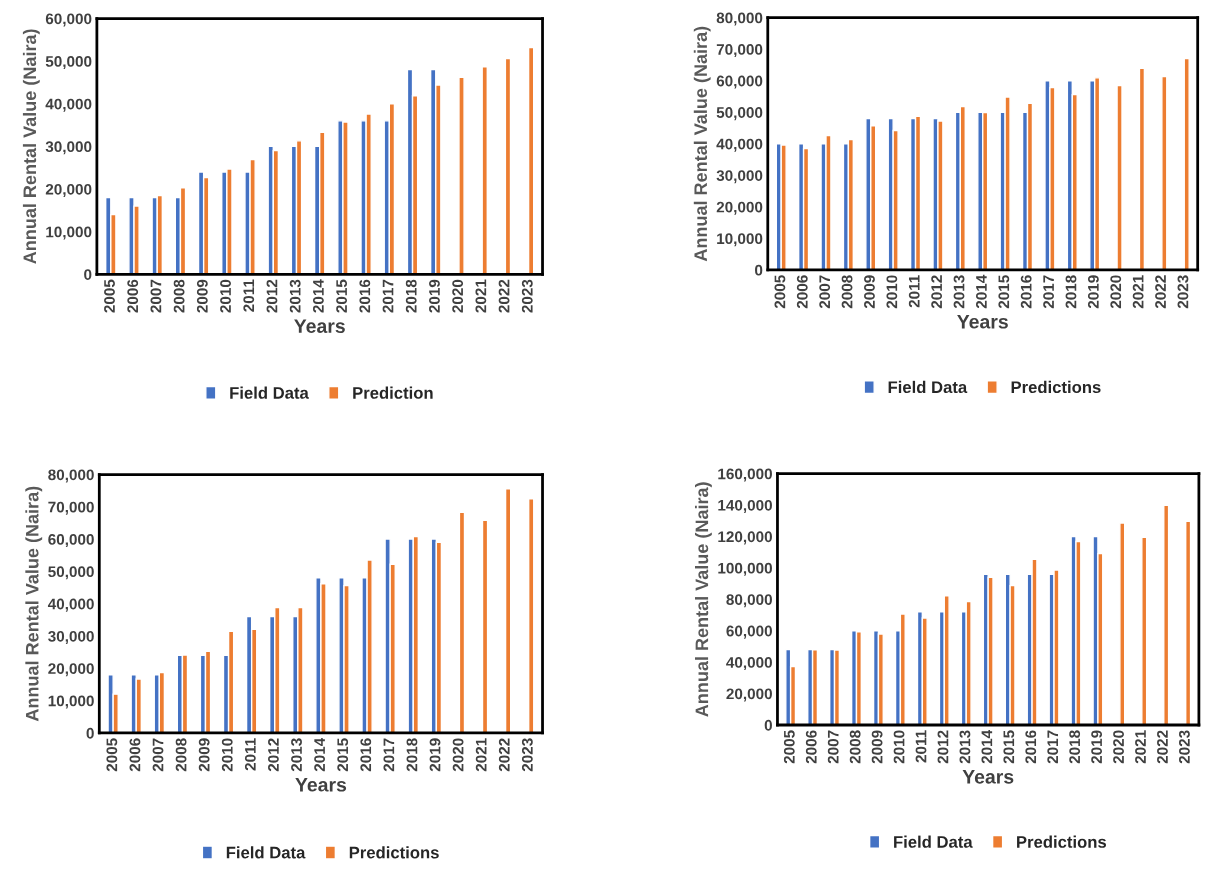  I want to click on x-tick-label: 2019, so click(434, 296).